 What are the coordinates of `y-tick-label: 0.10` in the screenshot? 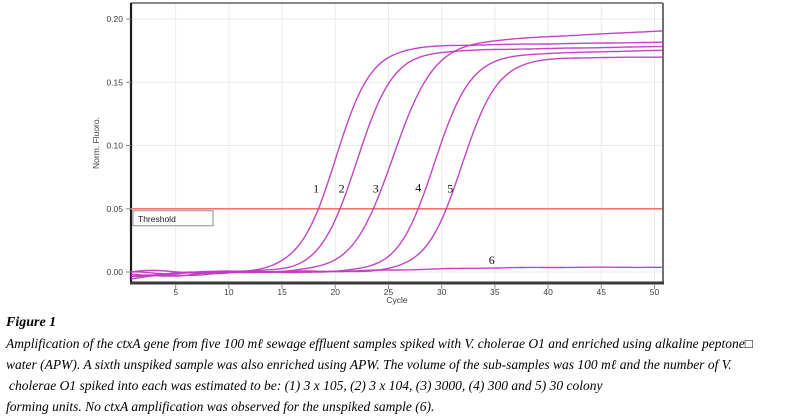 It's located at (114, 146).